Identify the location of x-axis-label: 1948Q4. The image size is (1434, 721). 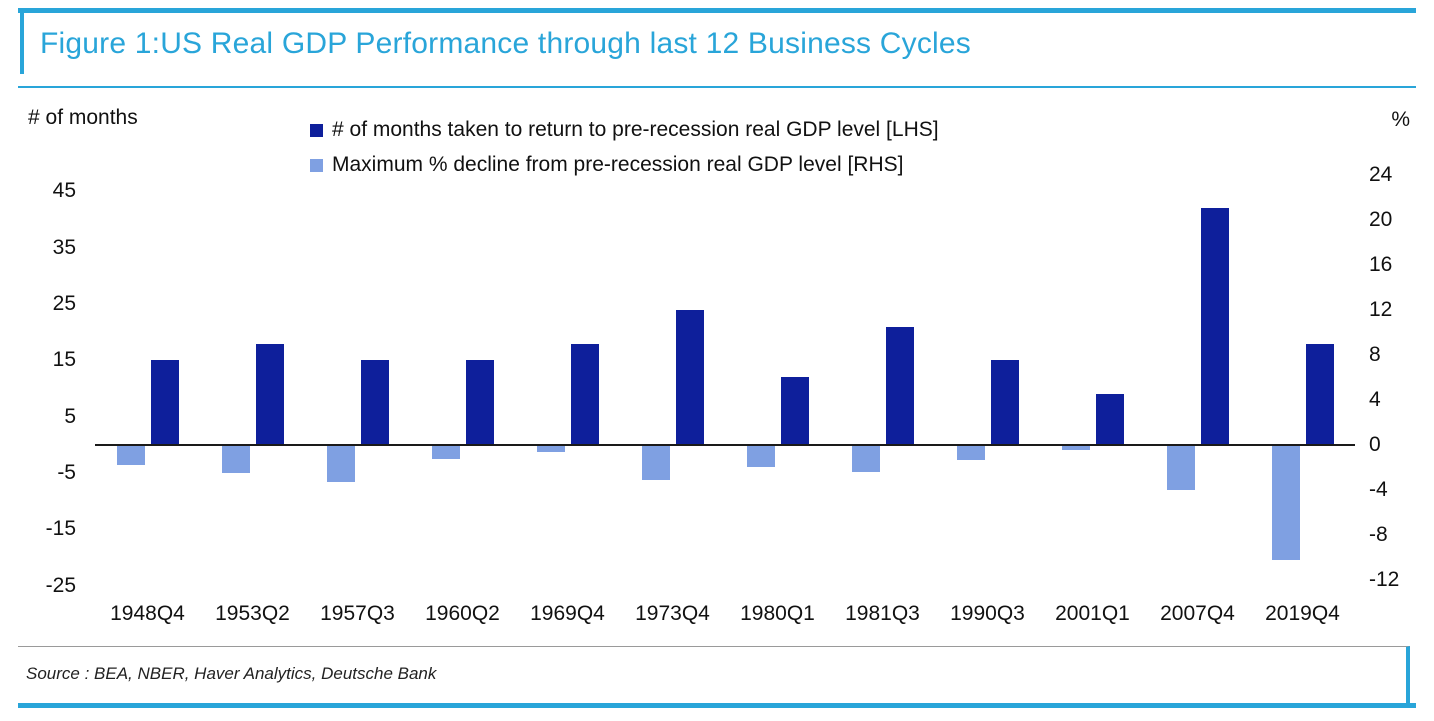
(147, 613).